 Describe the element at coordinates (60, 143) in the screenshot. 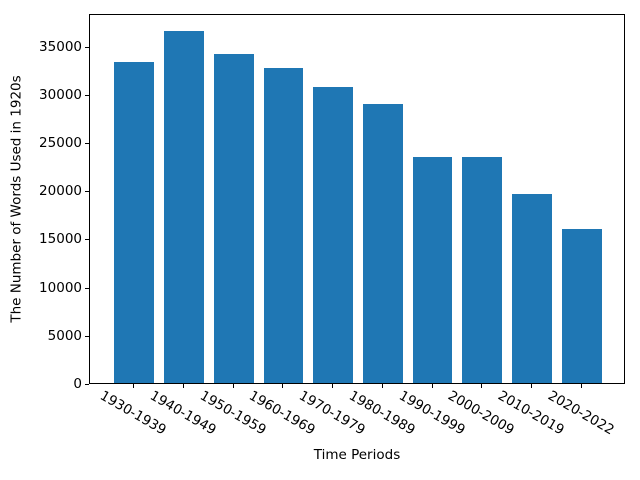

I see `y-tick-label: 25000` at that location.